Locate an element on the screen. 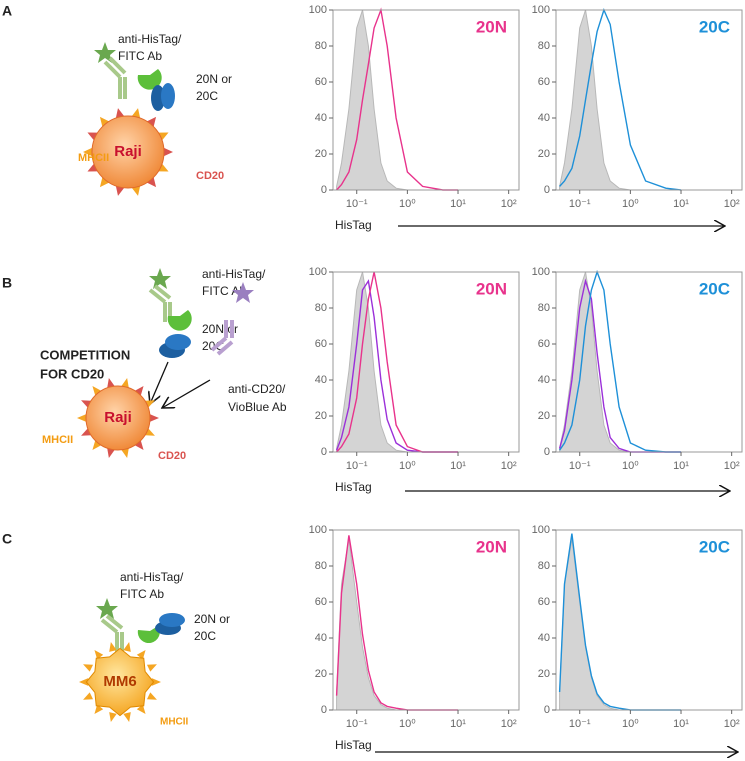  panel-letter: B is located at coordinates (7, 283).